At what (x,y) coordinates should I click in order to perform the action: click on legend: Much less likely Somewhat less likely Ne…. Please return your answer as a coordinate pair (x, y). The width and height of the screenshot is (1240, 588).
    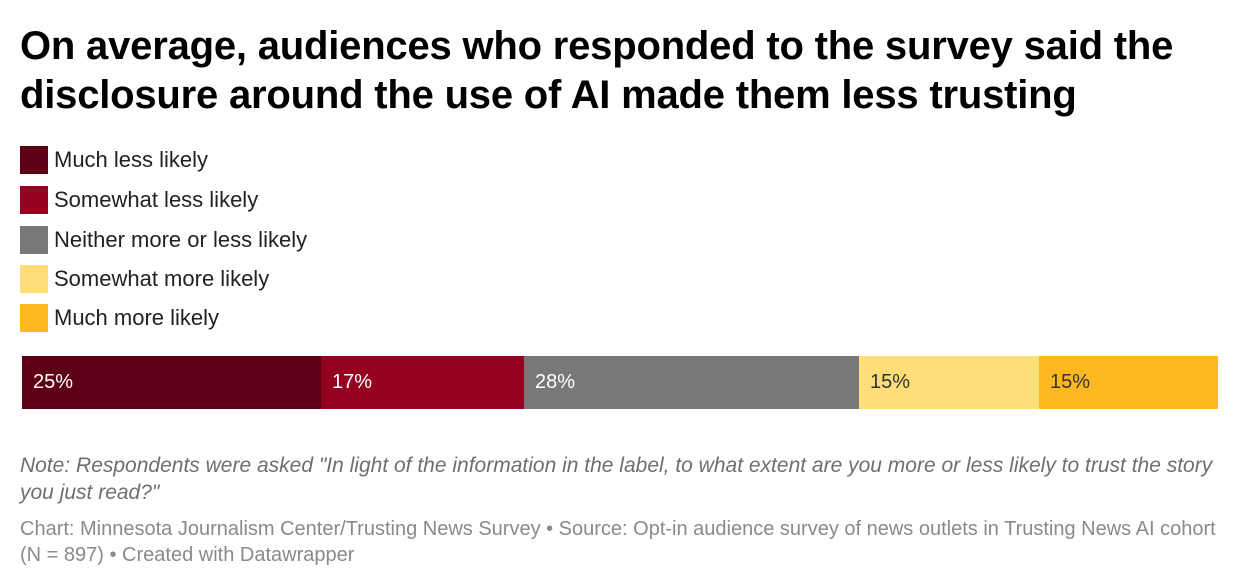
    Looking at the image, I should click on (163, 239).